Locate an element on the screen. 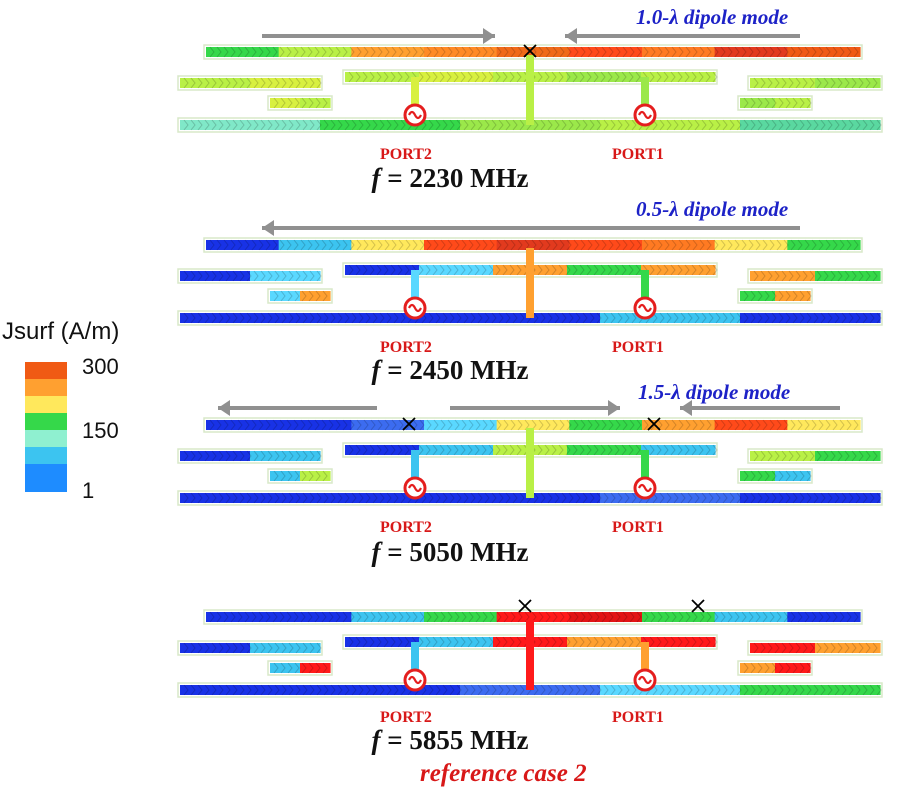 Image resolution: width=900 pixels, height=800 pixels. top-radiator-segment is located at coordinates (388, 245).